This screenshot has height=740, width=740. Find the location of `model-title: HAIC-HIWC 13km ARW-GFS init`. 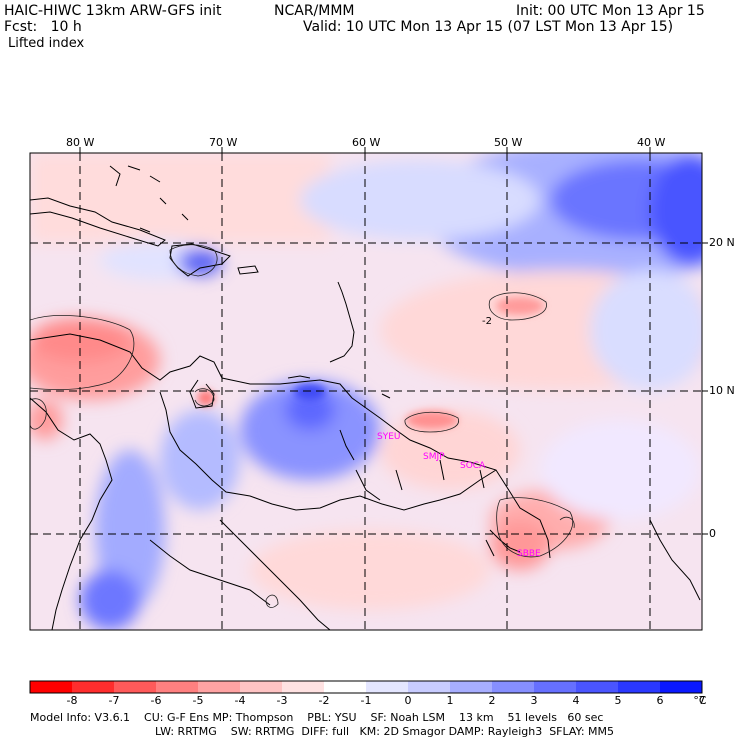

model-title: HAIC-HIWC 13km ARW-GFS init is located at coordinates (113, 11).